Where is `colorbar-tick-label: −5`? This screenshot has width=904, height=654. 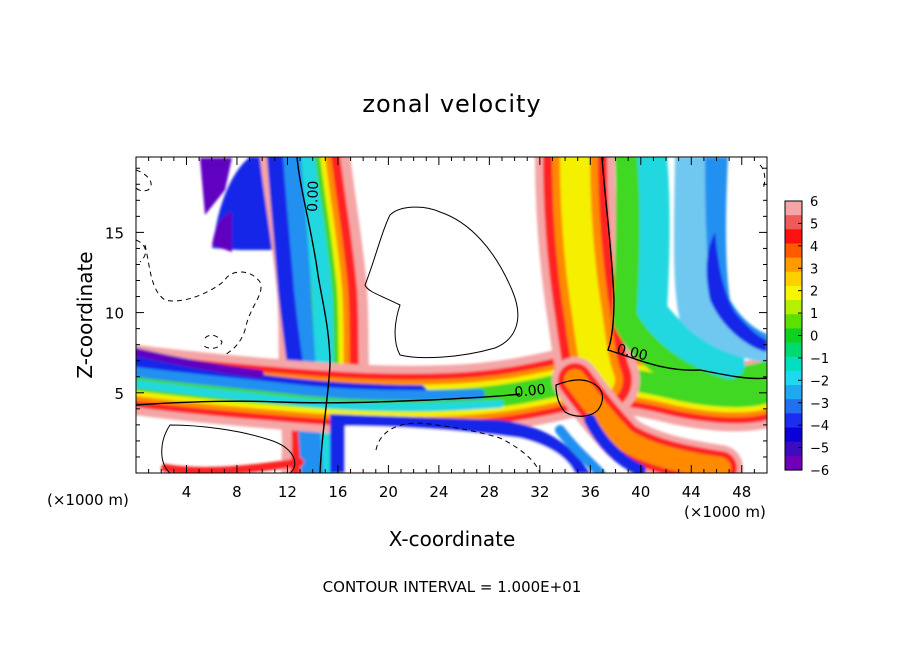 colorbar-tick-label: −5 is located at coordinates (819, 449).